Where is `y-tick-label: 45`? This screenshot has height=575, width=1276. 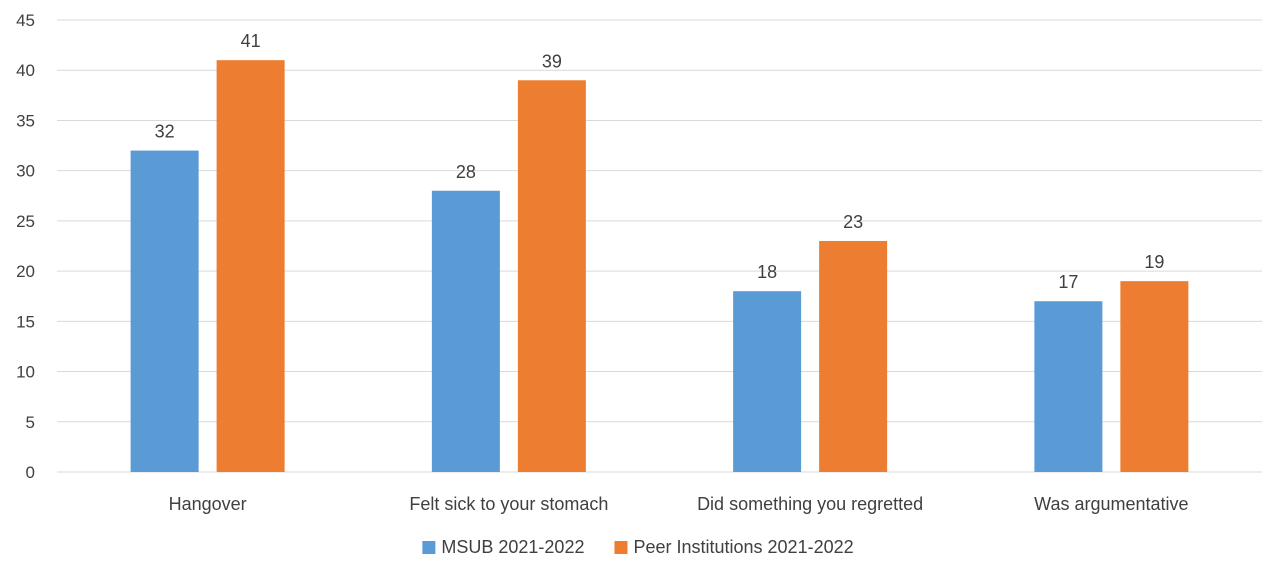
y-tick-label: 45 is located at coordinates (25, 20).